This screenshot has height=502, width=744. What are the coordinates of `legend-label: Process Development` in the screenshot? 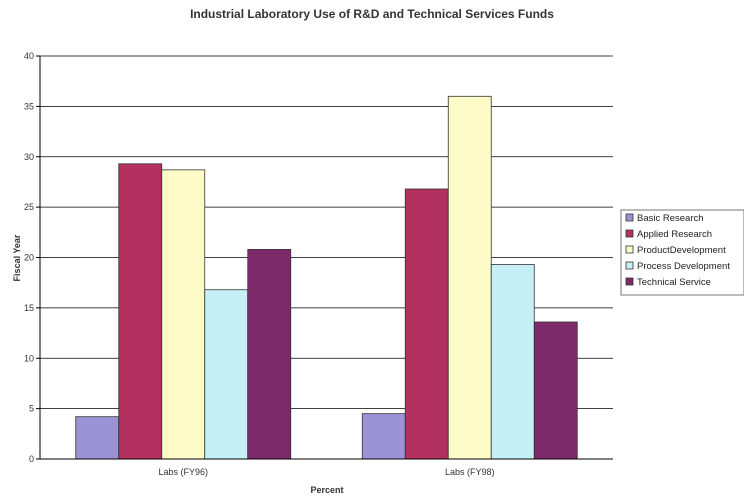 It's located at (683, 266).